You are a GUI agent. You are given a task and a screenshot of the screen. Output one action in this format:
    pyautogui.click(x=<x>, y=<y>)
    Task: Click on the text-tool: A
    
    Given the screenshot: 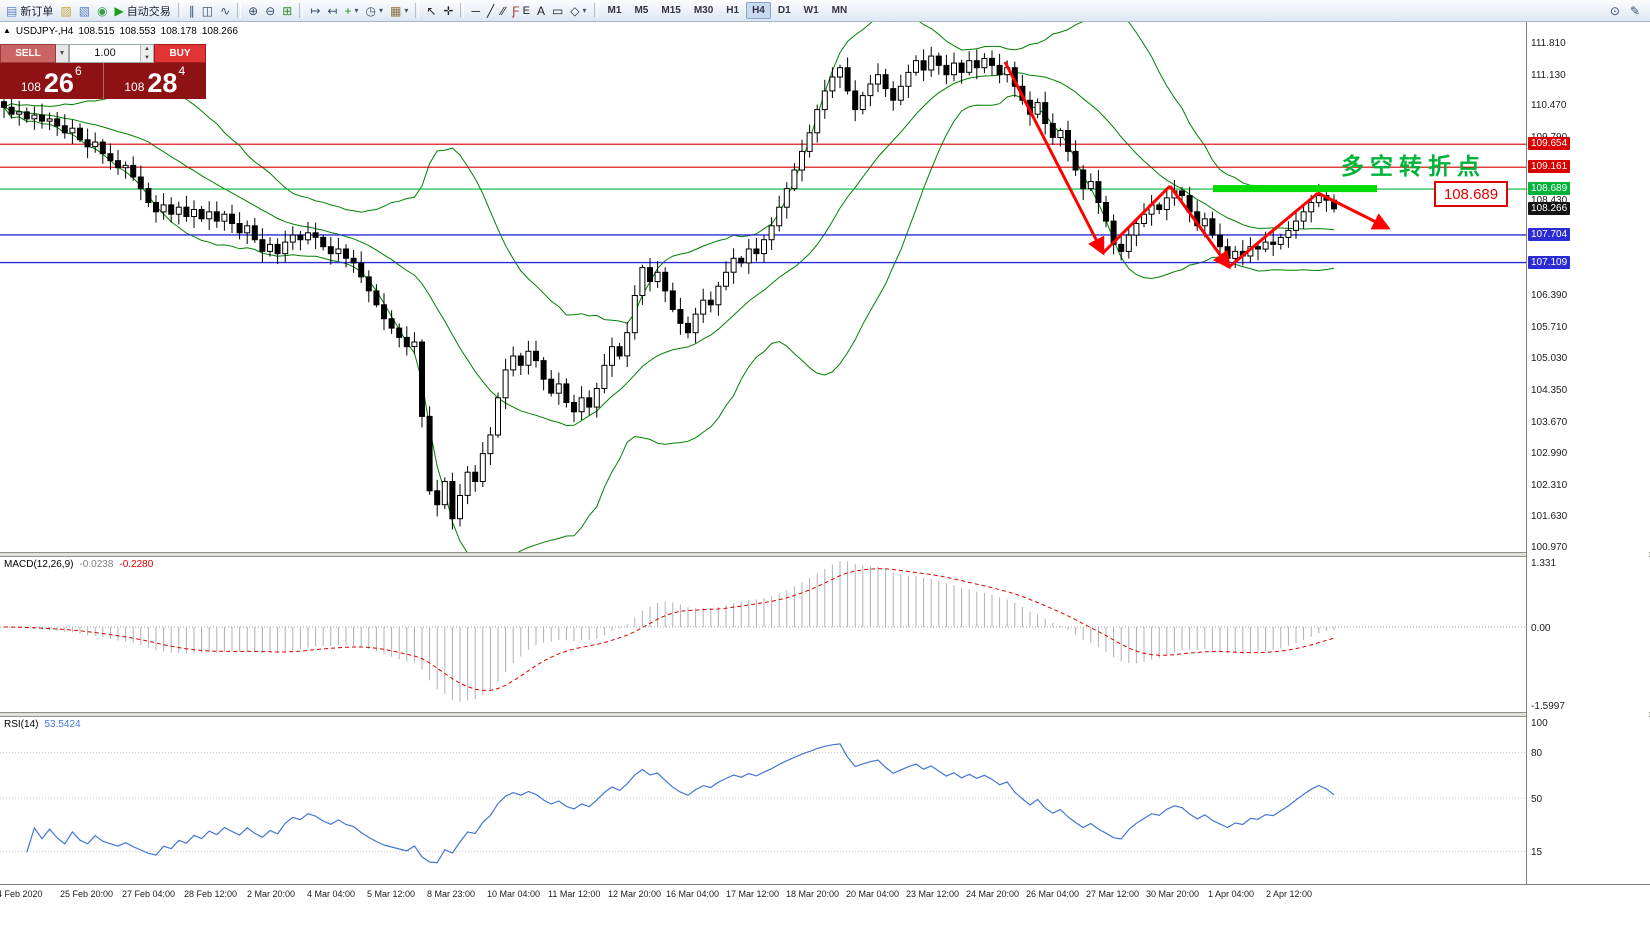 What is the action you would take?
    pyautogui.click(x=541, y=10)
    